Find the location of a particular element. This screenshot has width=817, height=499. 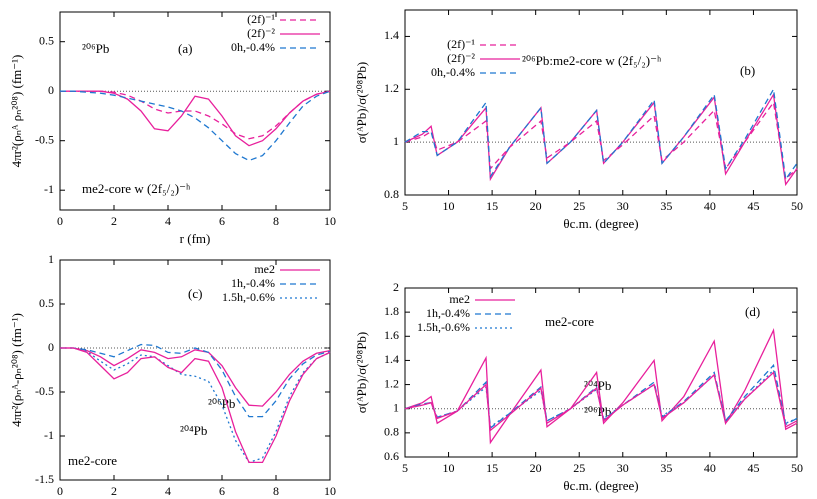

annotation: (b) is located at coordinates (747, 70).